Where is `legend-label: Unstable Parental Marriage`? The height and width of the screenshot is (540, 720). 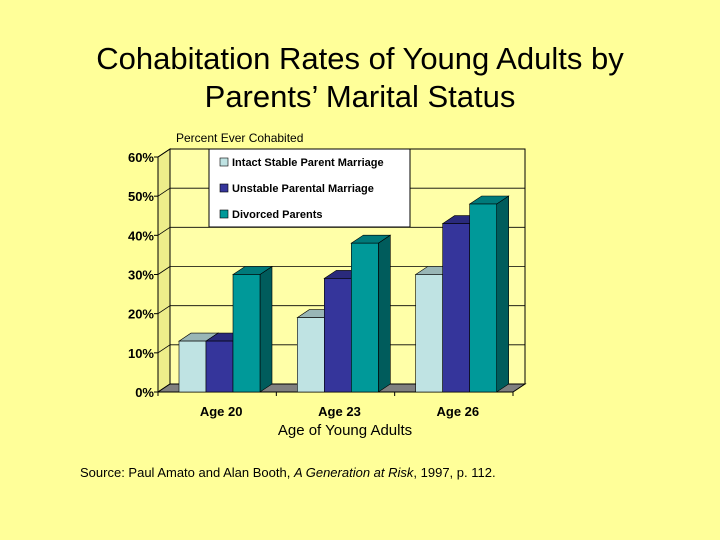
legend-label: Unstable Parental Marriage is located at coordinates (303, 189).